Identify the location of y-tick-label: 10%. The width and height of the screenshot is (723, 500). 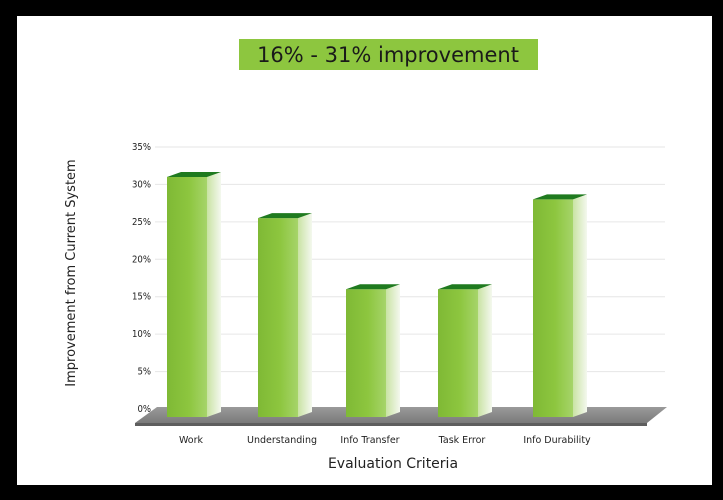
(141, 334).